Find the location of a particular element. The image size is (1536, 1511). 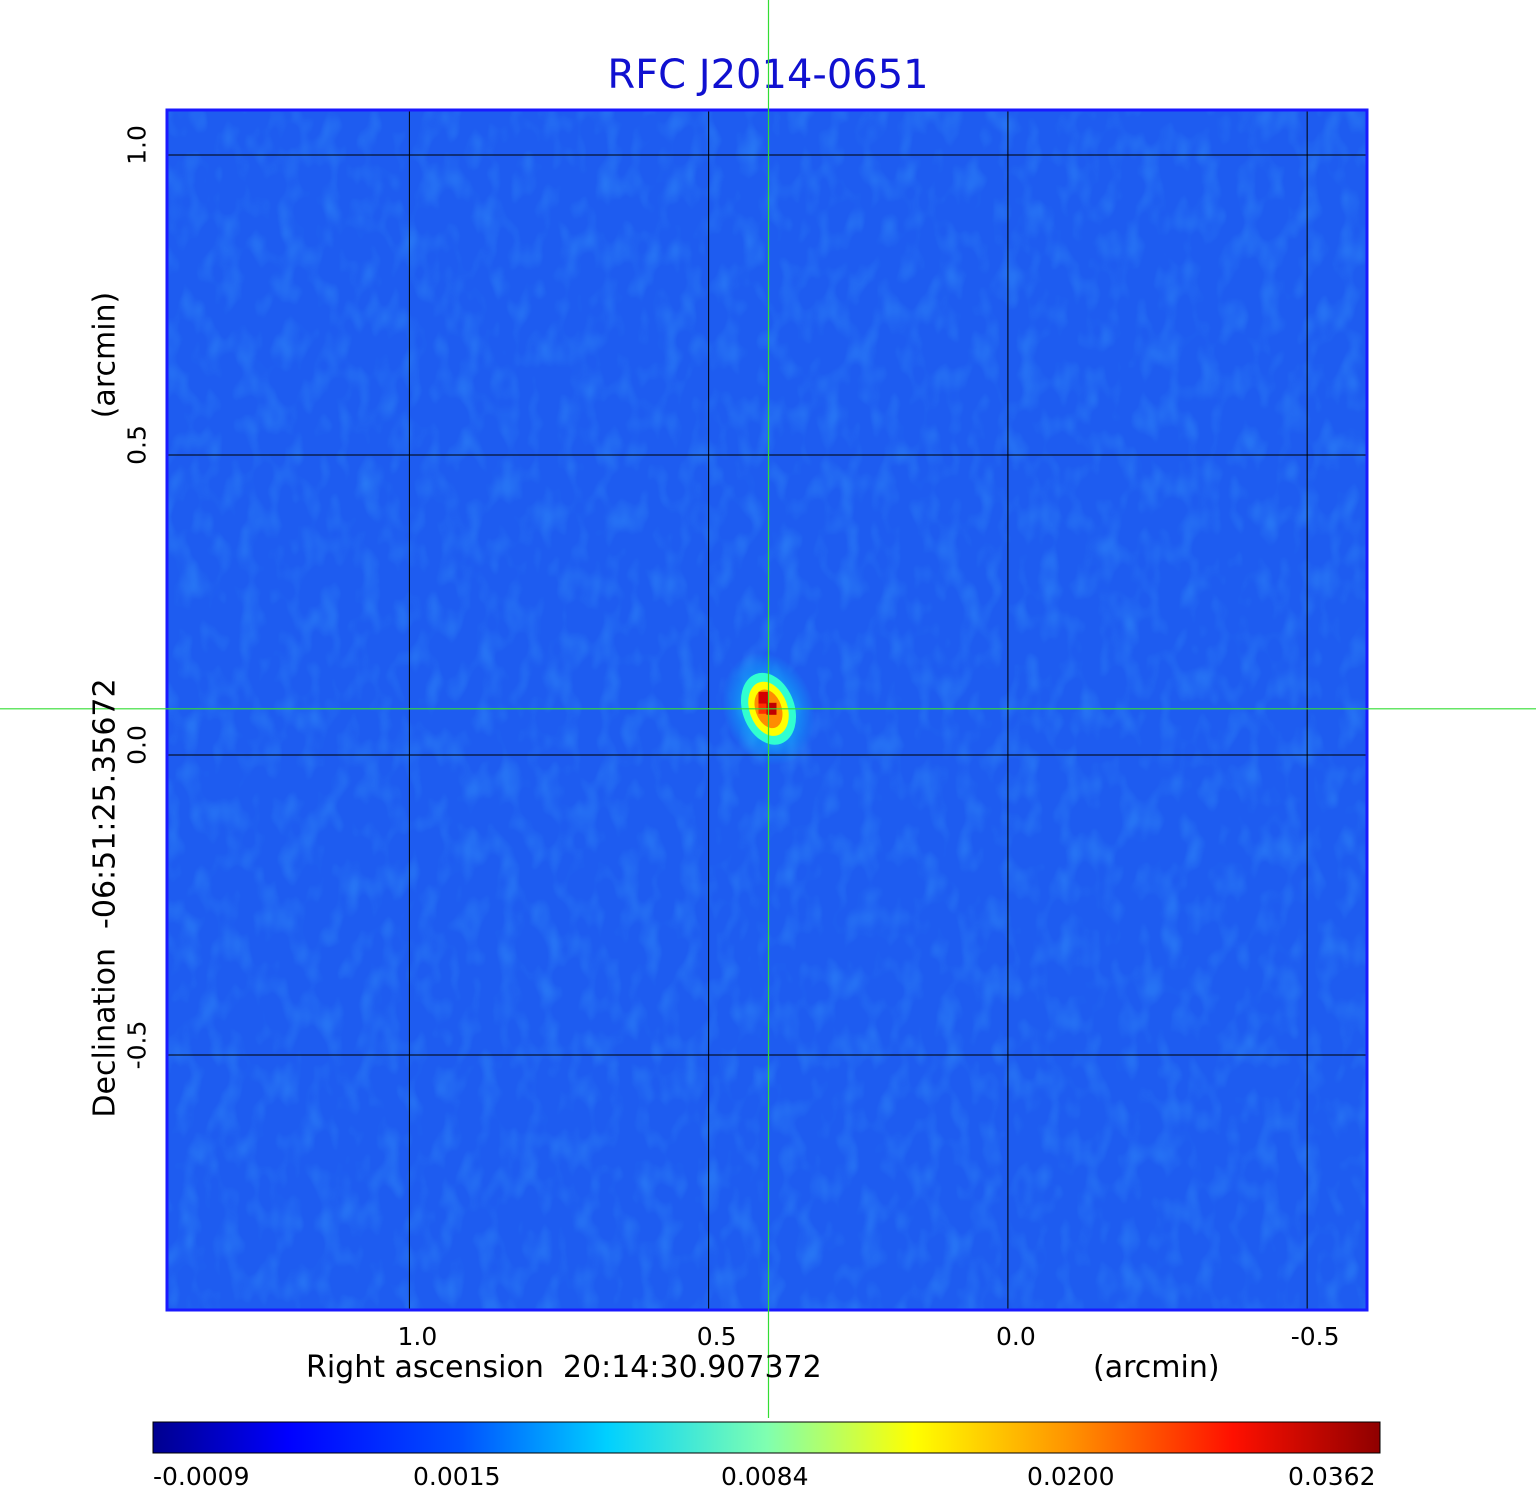

colorbar-tick-label: 0.0084 is located at coordinates (765, 1476).